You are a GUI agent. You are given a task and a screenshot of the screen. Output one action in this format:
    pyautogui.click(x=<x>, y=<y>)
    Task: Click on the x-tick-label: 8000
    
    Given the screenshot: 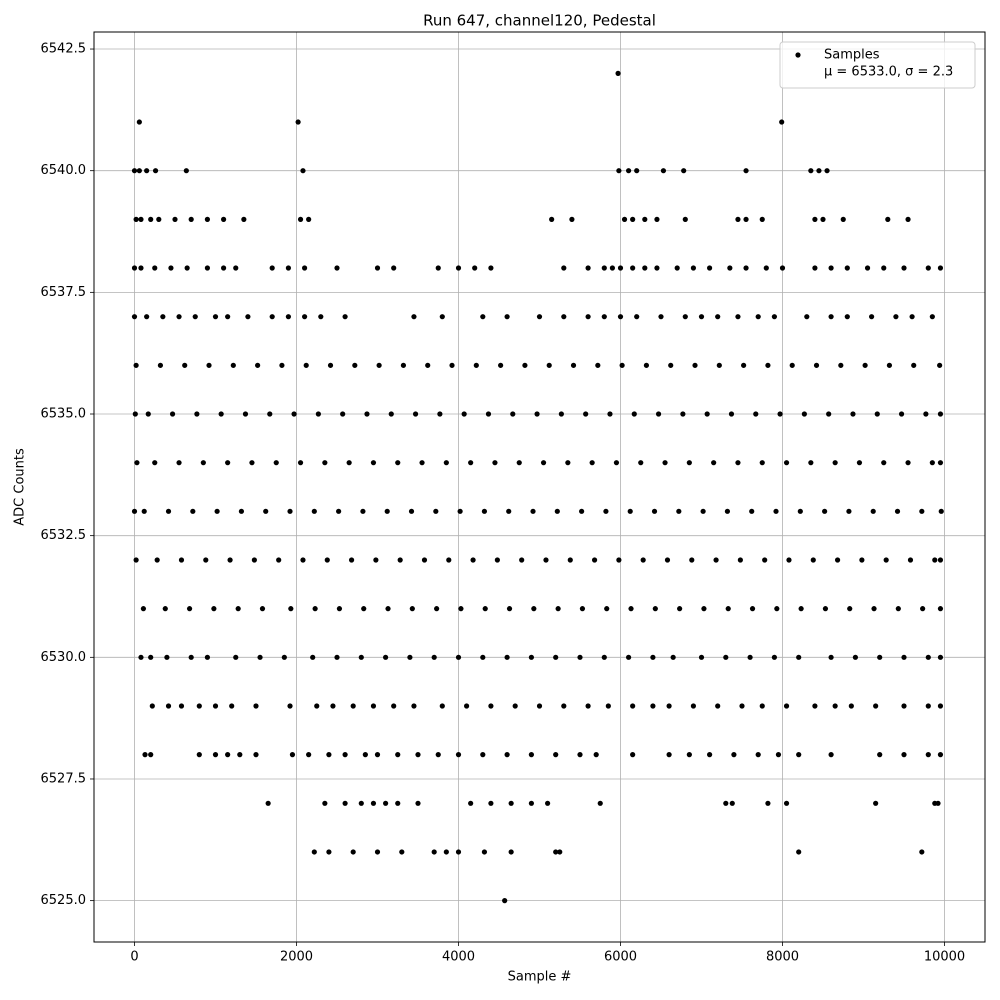 What is the action you would take?
    pyautogui.click(x=782, y=957)
    